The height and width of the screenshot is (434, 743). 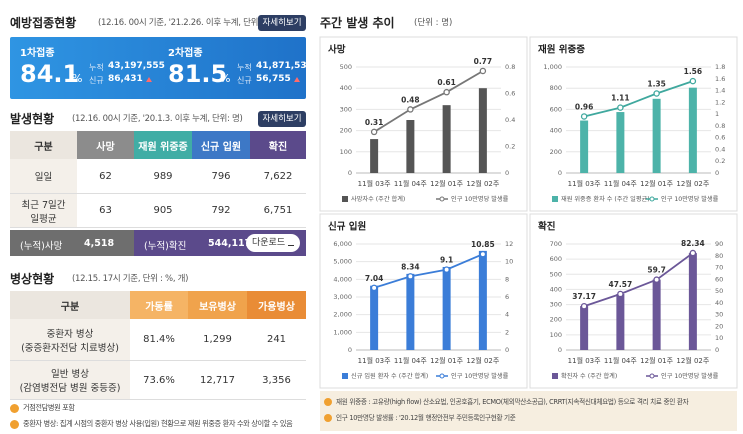 I want to click on data-label: 37.17, so click(x=584, y=296).